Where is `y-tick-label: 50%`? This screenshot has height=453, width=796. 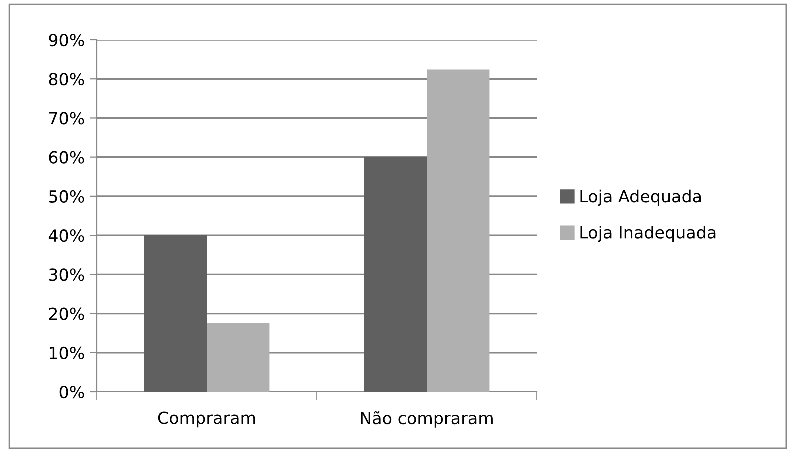
y-tick-label: 50% is located at coordinates (66, 197).